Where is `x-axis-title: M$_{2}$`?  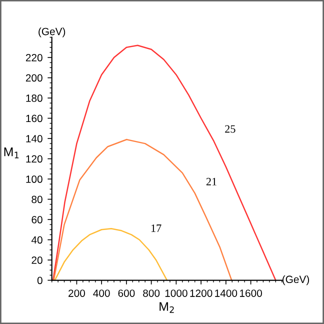 x-axis-title: M$_{2}$ is located at coordinates (167, 307).